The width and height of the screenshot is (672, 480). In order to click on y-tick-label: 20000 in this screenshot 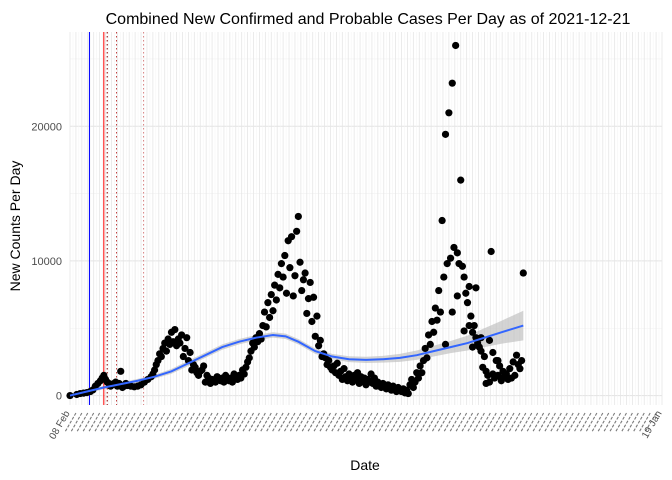, I will do `click(46, 127)`.